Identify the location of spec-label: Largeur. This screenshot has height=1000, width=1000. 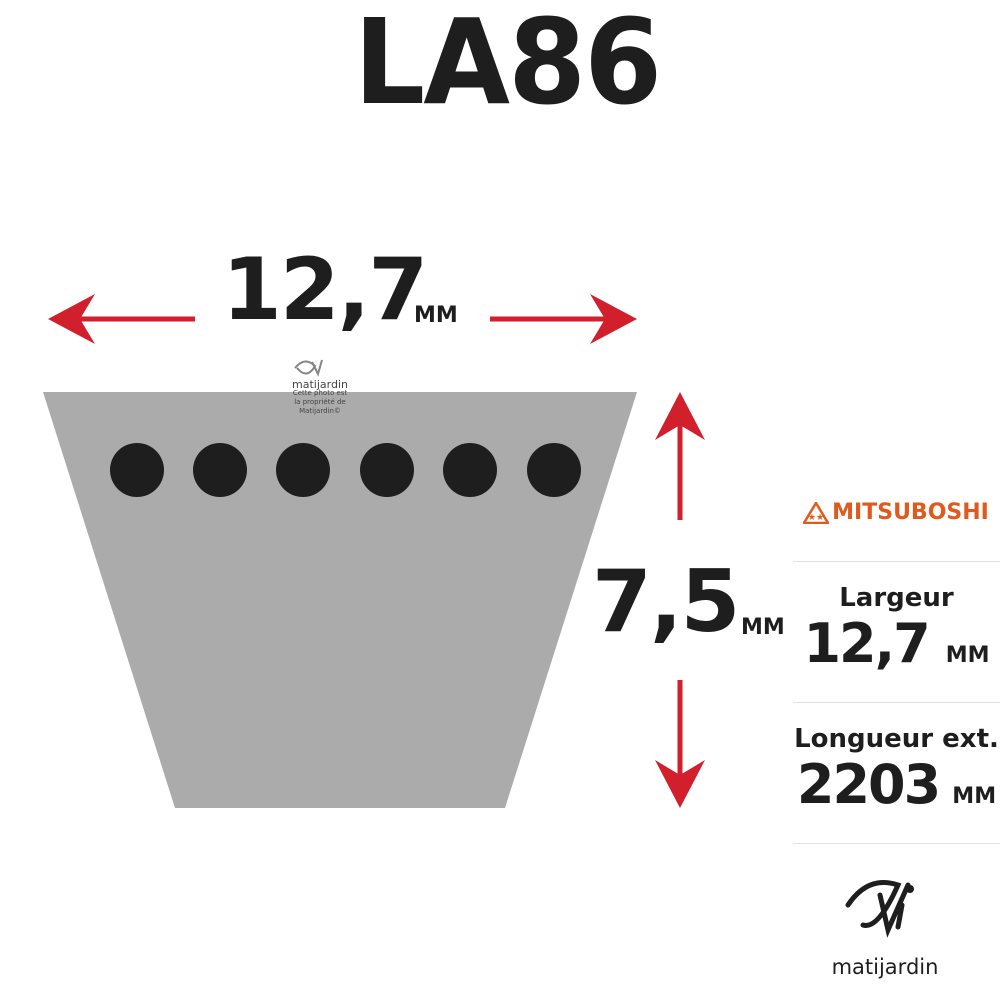
(896, 598).